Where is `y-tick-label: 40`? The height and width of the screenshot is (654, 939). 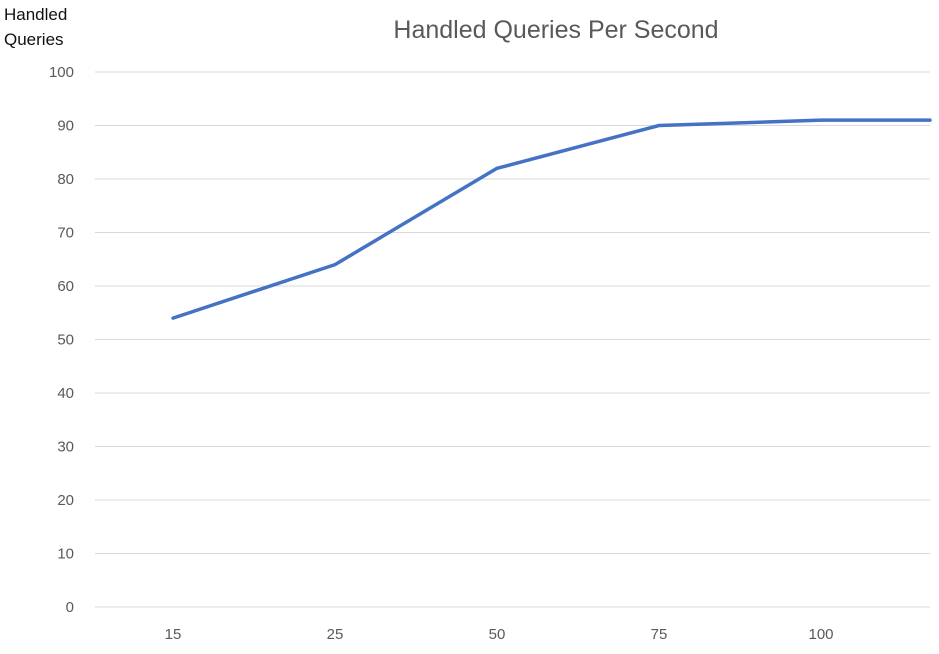 y-tick-label: 40 is located at coordinates (65, 393).